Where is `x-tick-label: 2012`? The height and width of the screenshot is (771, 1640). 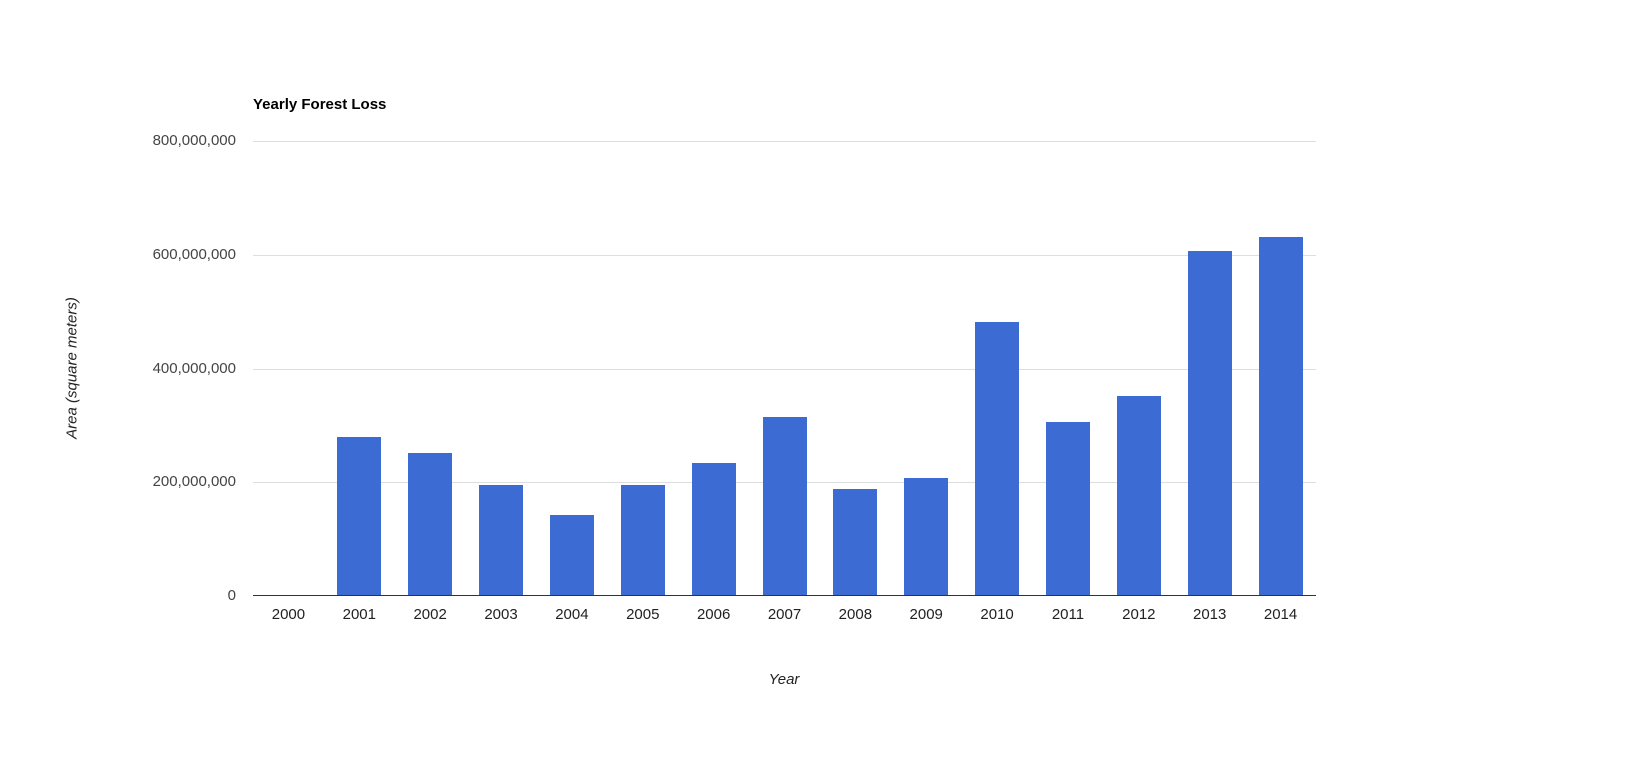
x-tick-label: 2012 is located at coordinates (1139, 614).